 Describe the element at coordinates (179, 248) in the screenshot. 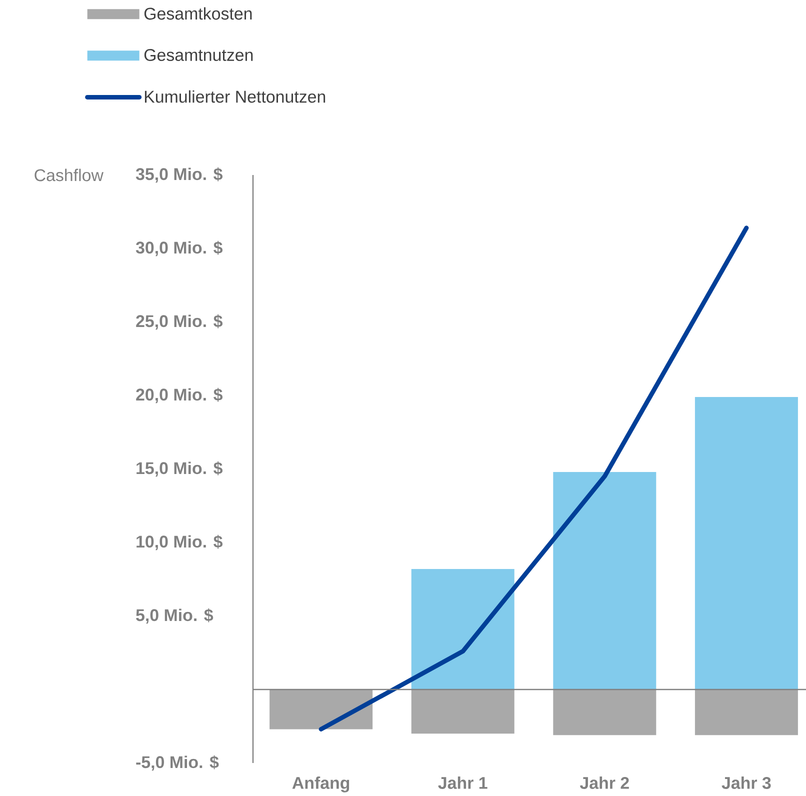

I see `y-tick-label: 30,0 Mio. $` at that location.